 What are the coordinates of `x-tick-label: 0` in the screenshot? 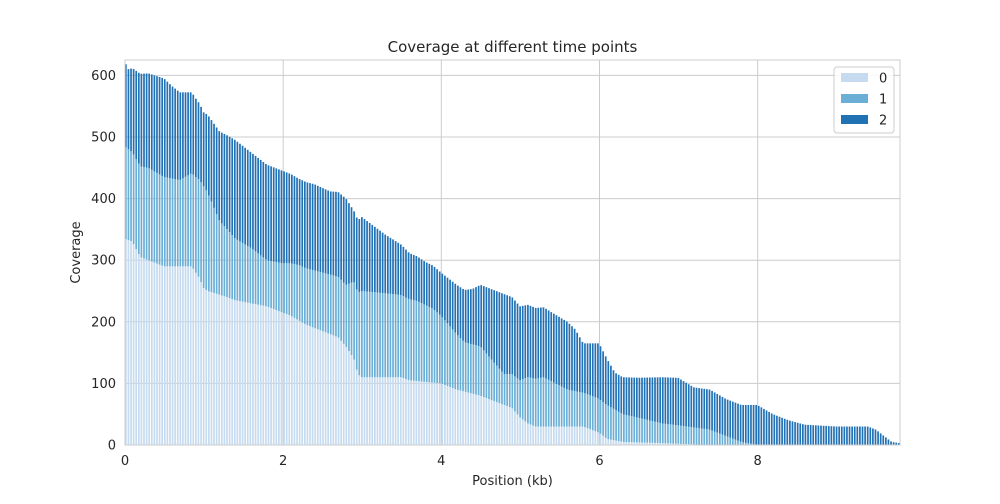 It's located at (125, 461).